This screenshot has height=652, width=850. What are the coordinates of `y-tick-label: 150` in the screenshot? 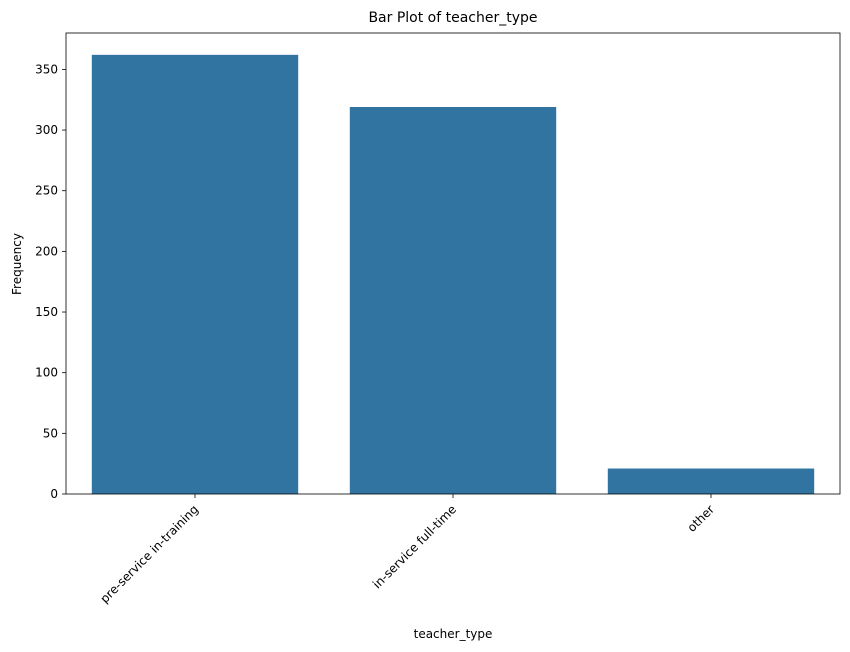 It's located at (46, 312).